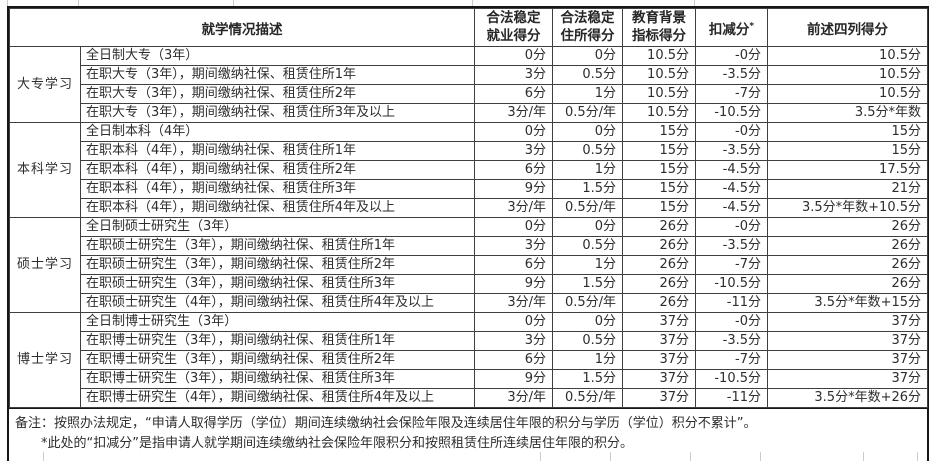 This screenshot has width=932, height=461. I want to click on description-cell: 在职本科（4年），期间缴纳社保、租赁住所4年及以上, so click(277, 208).